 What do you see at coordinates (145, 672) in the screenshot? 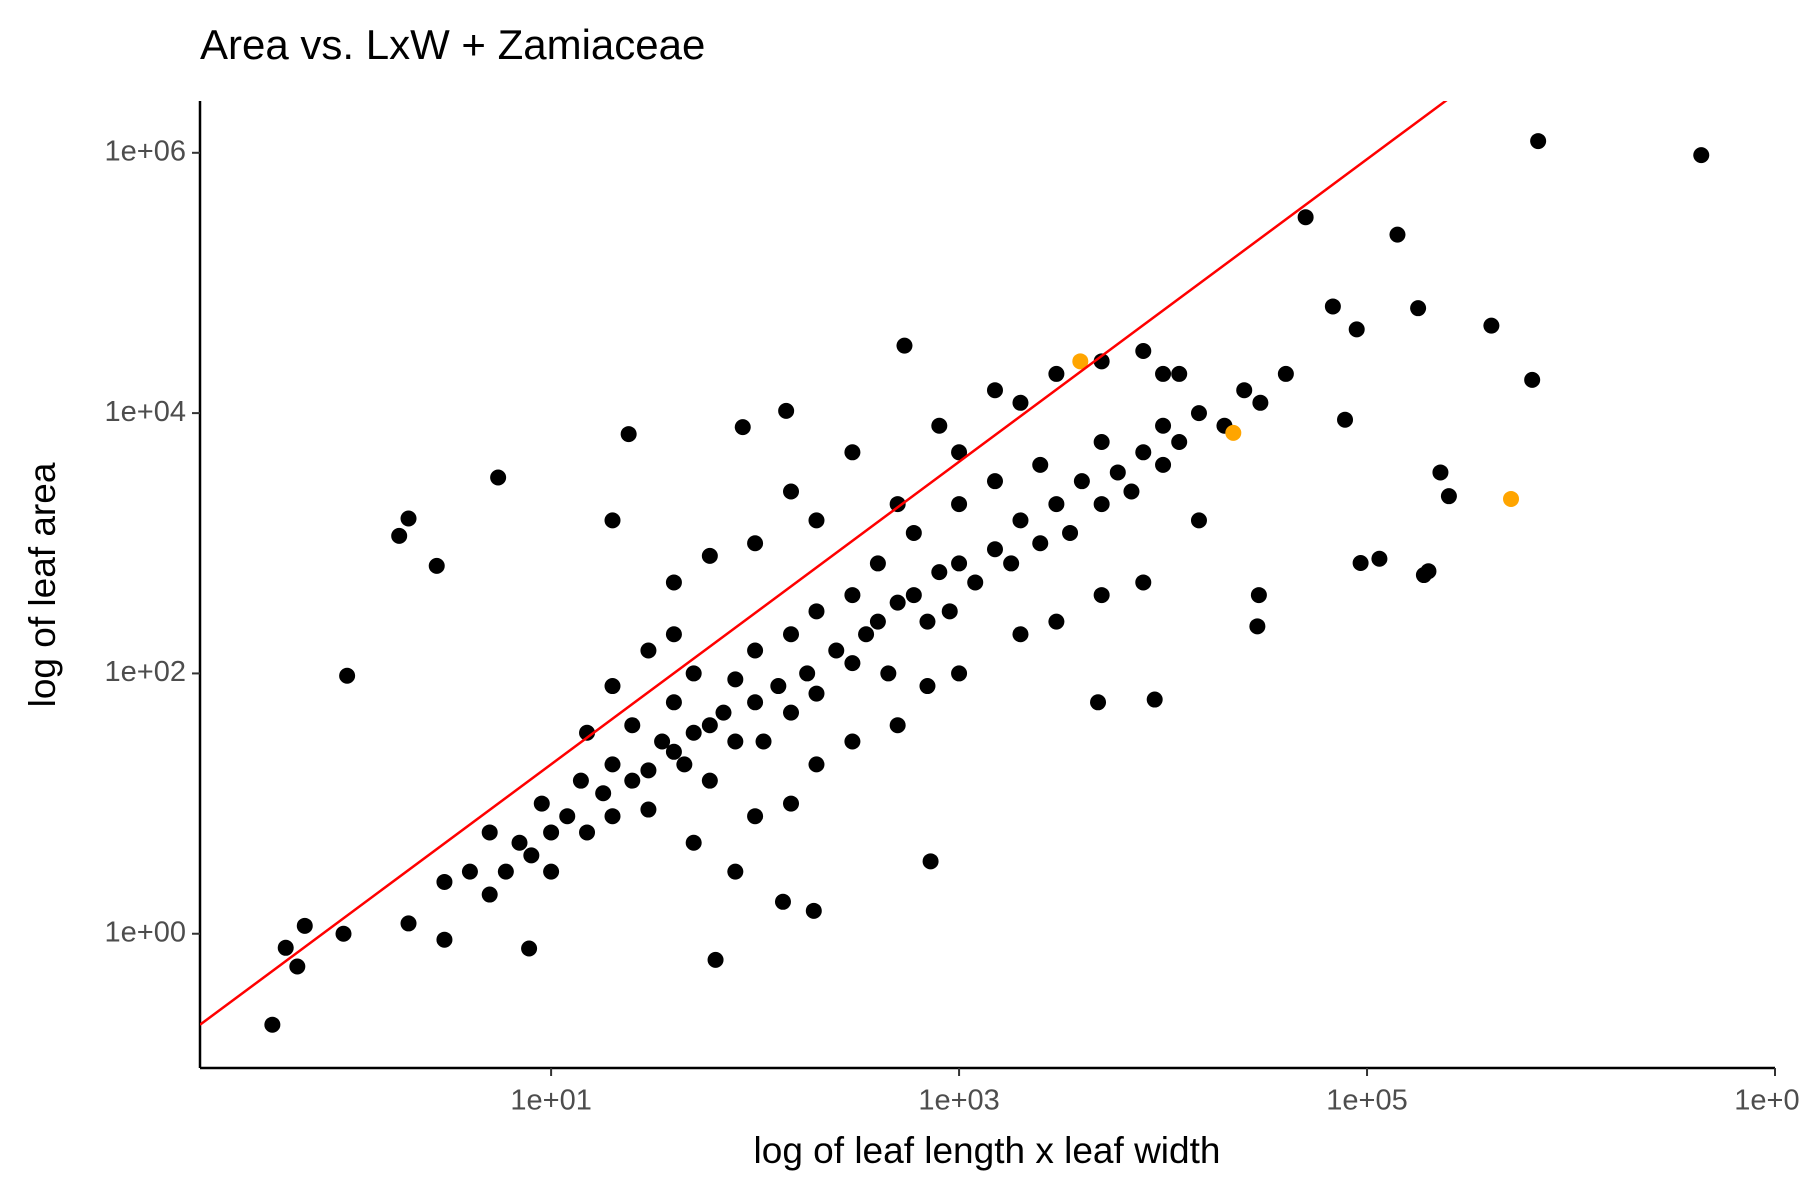
I see `y-tick-label: 1e+02` at bounding box center [145, 672].